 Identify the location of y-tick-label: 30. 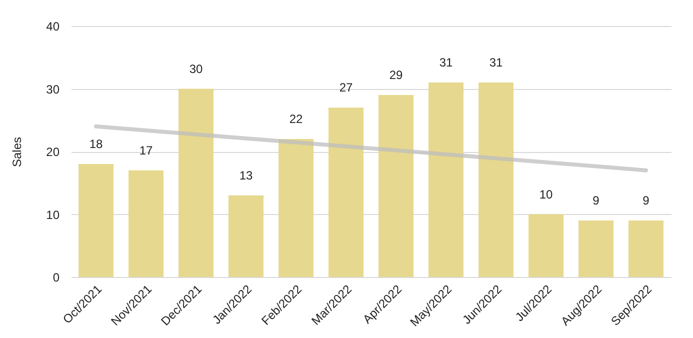
(53, 89).